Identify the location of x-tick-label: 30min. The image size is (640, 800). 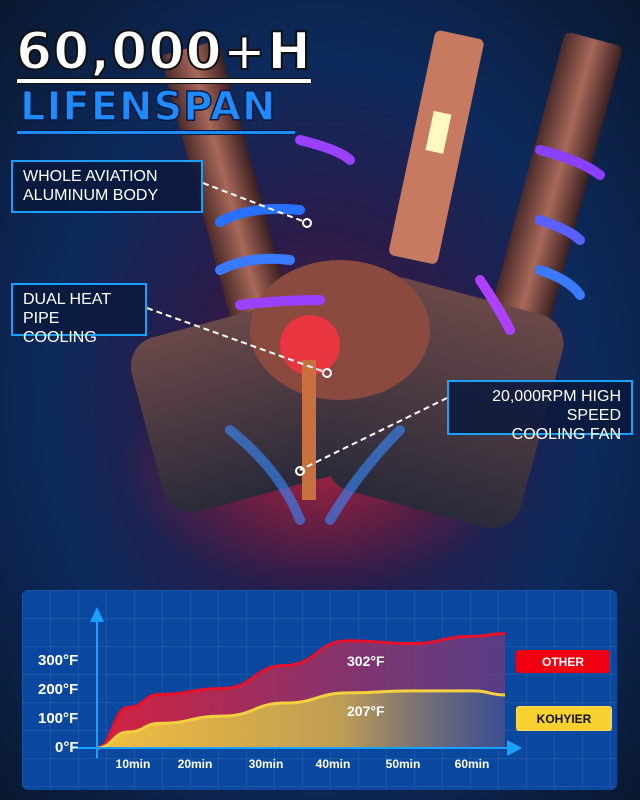
(266, 764).